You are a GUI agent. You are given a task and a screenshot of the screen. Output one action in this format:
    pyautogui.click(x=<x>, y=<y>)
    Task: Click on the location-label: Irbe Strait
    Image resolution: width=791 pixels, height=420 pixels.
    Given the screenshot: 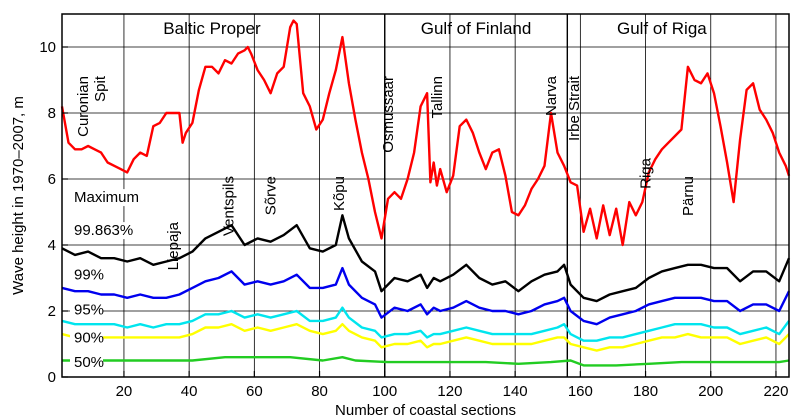 What is the action you would take?
    pyautogui.click(x=574, y=108)
    